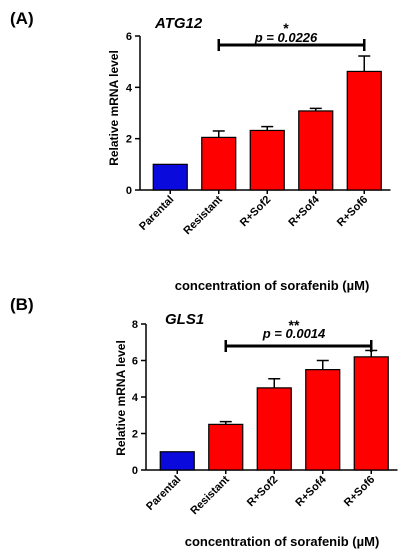  I want to click on panel-b-sig-stars: **, so click(294, 325).